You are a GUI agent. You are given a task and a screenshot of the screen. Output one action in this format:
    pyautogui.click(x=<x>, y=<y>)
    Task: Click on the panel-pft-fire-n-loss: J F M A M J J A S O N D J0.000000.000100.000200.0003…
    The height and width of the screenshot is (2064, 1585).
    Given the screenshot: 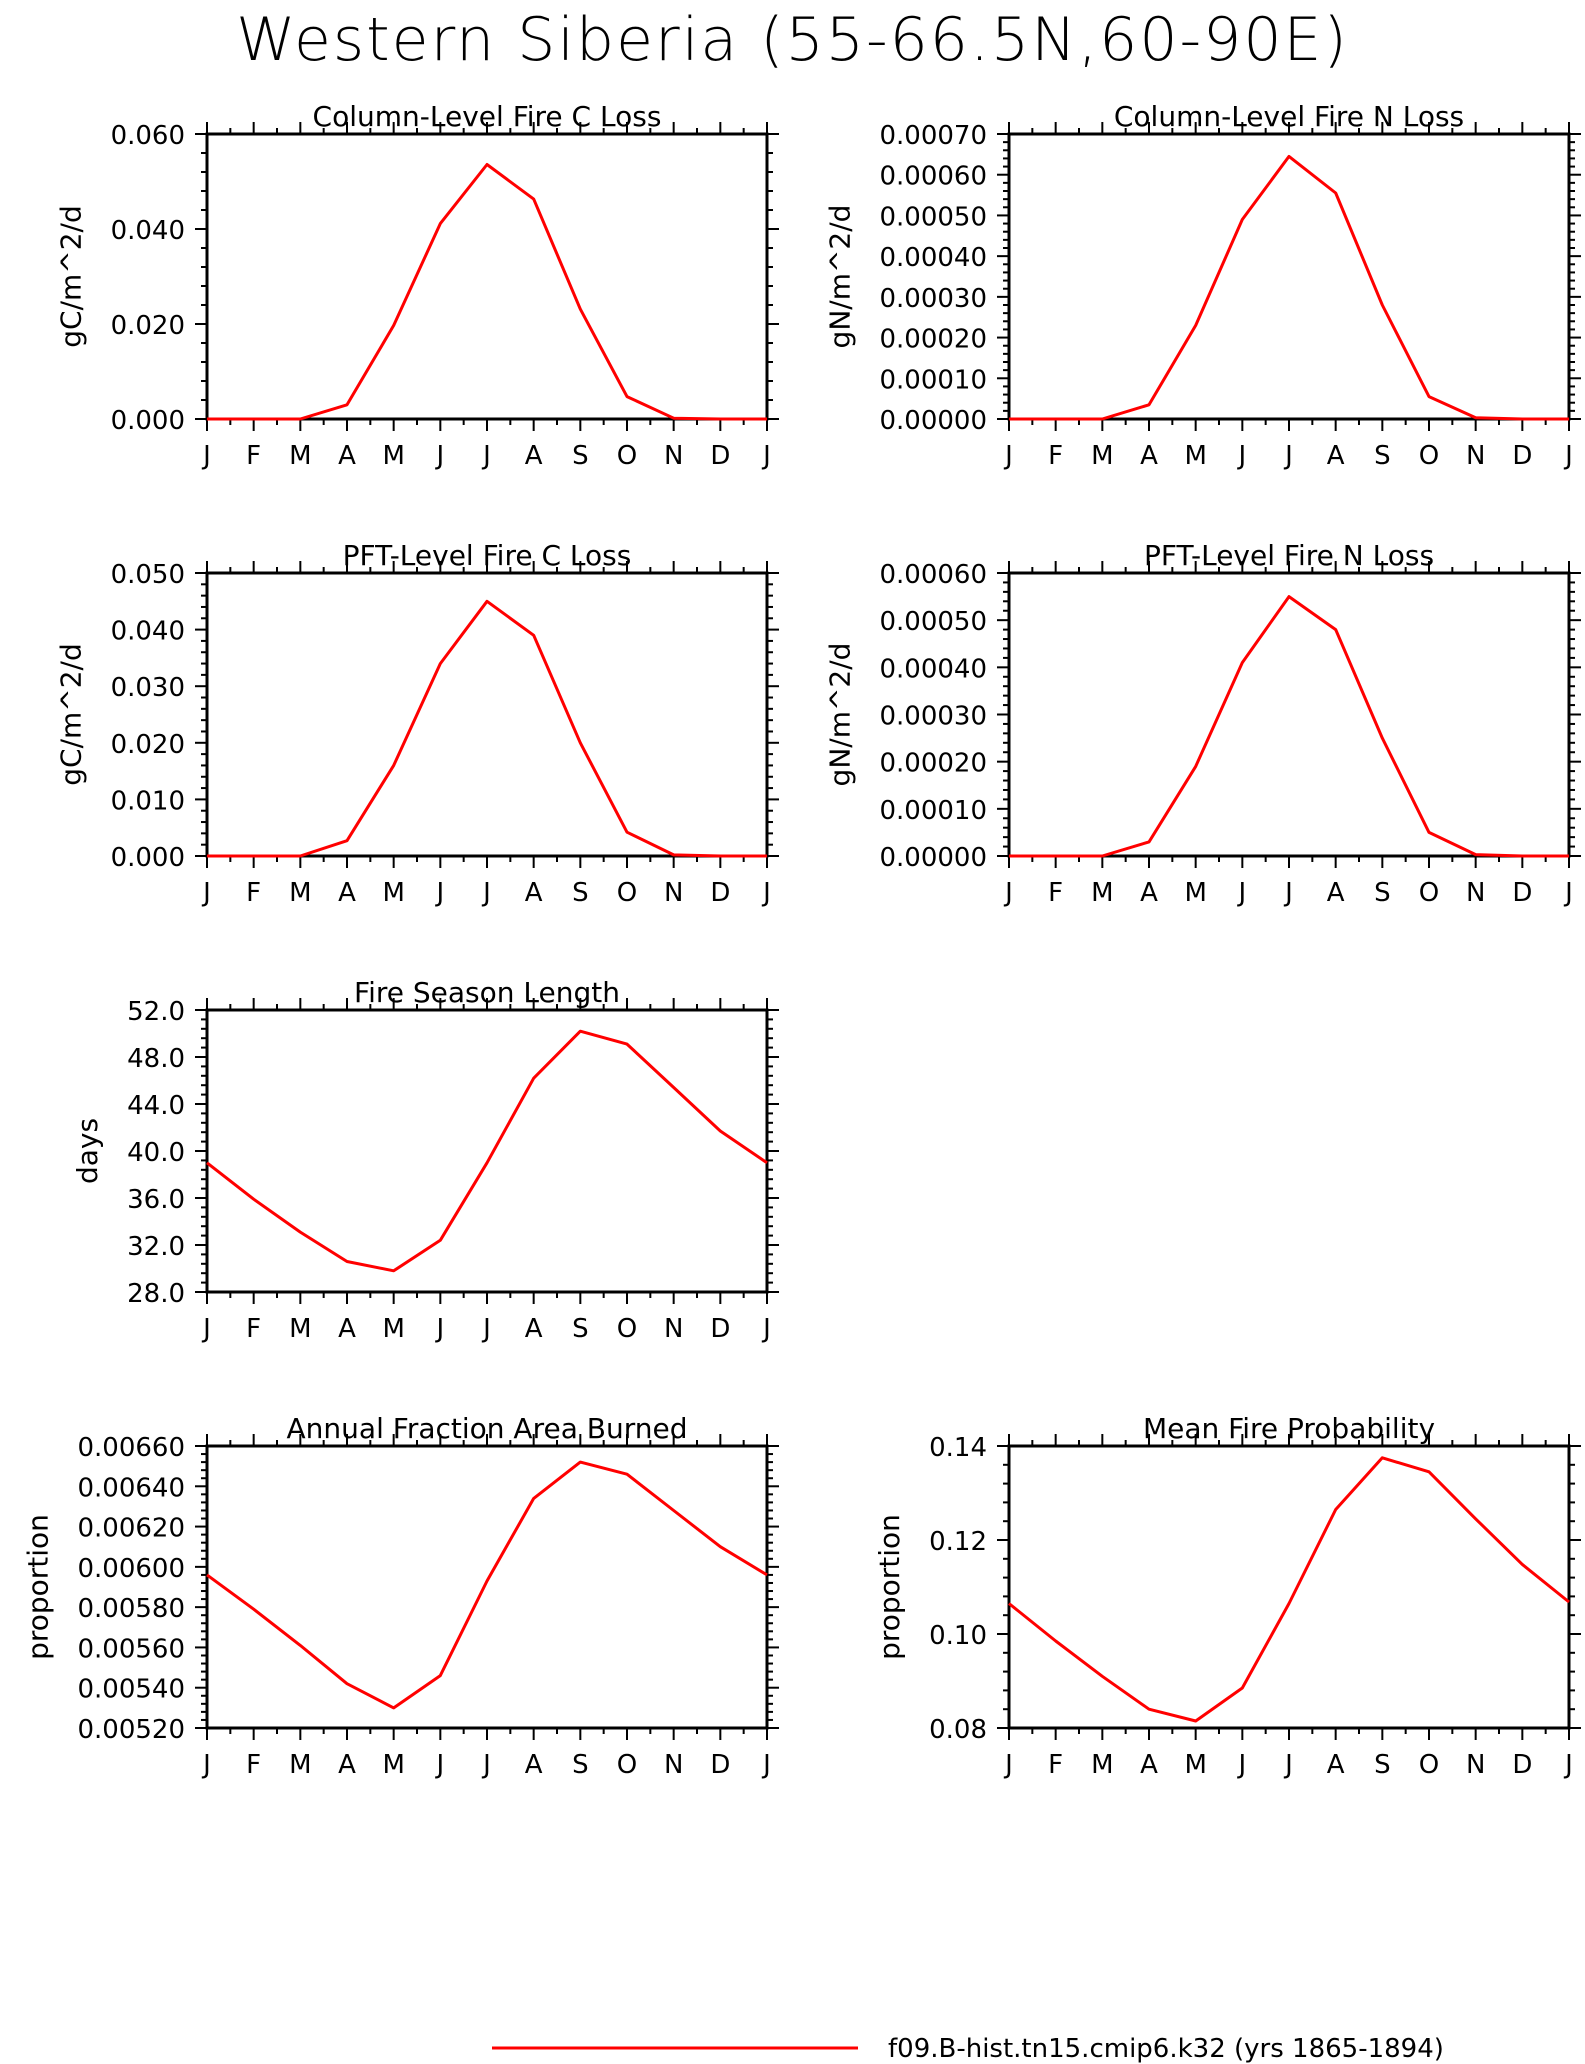 What is the action you would take?
    pyautogui.click(x=1202, y=723)
    